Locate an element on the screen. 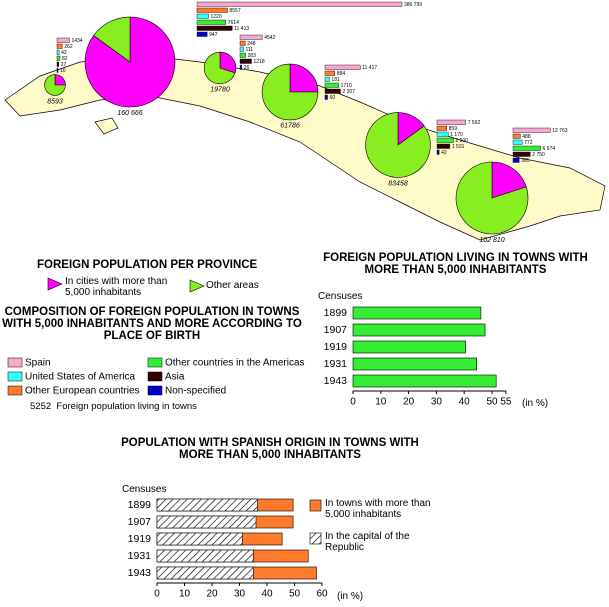 The height and width of the screenshot is (607, 609). legend-item: Other areas is located at coordinates (232, 285).